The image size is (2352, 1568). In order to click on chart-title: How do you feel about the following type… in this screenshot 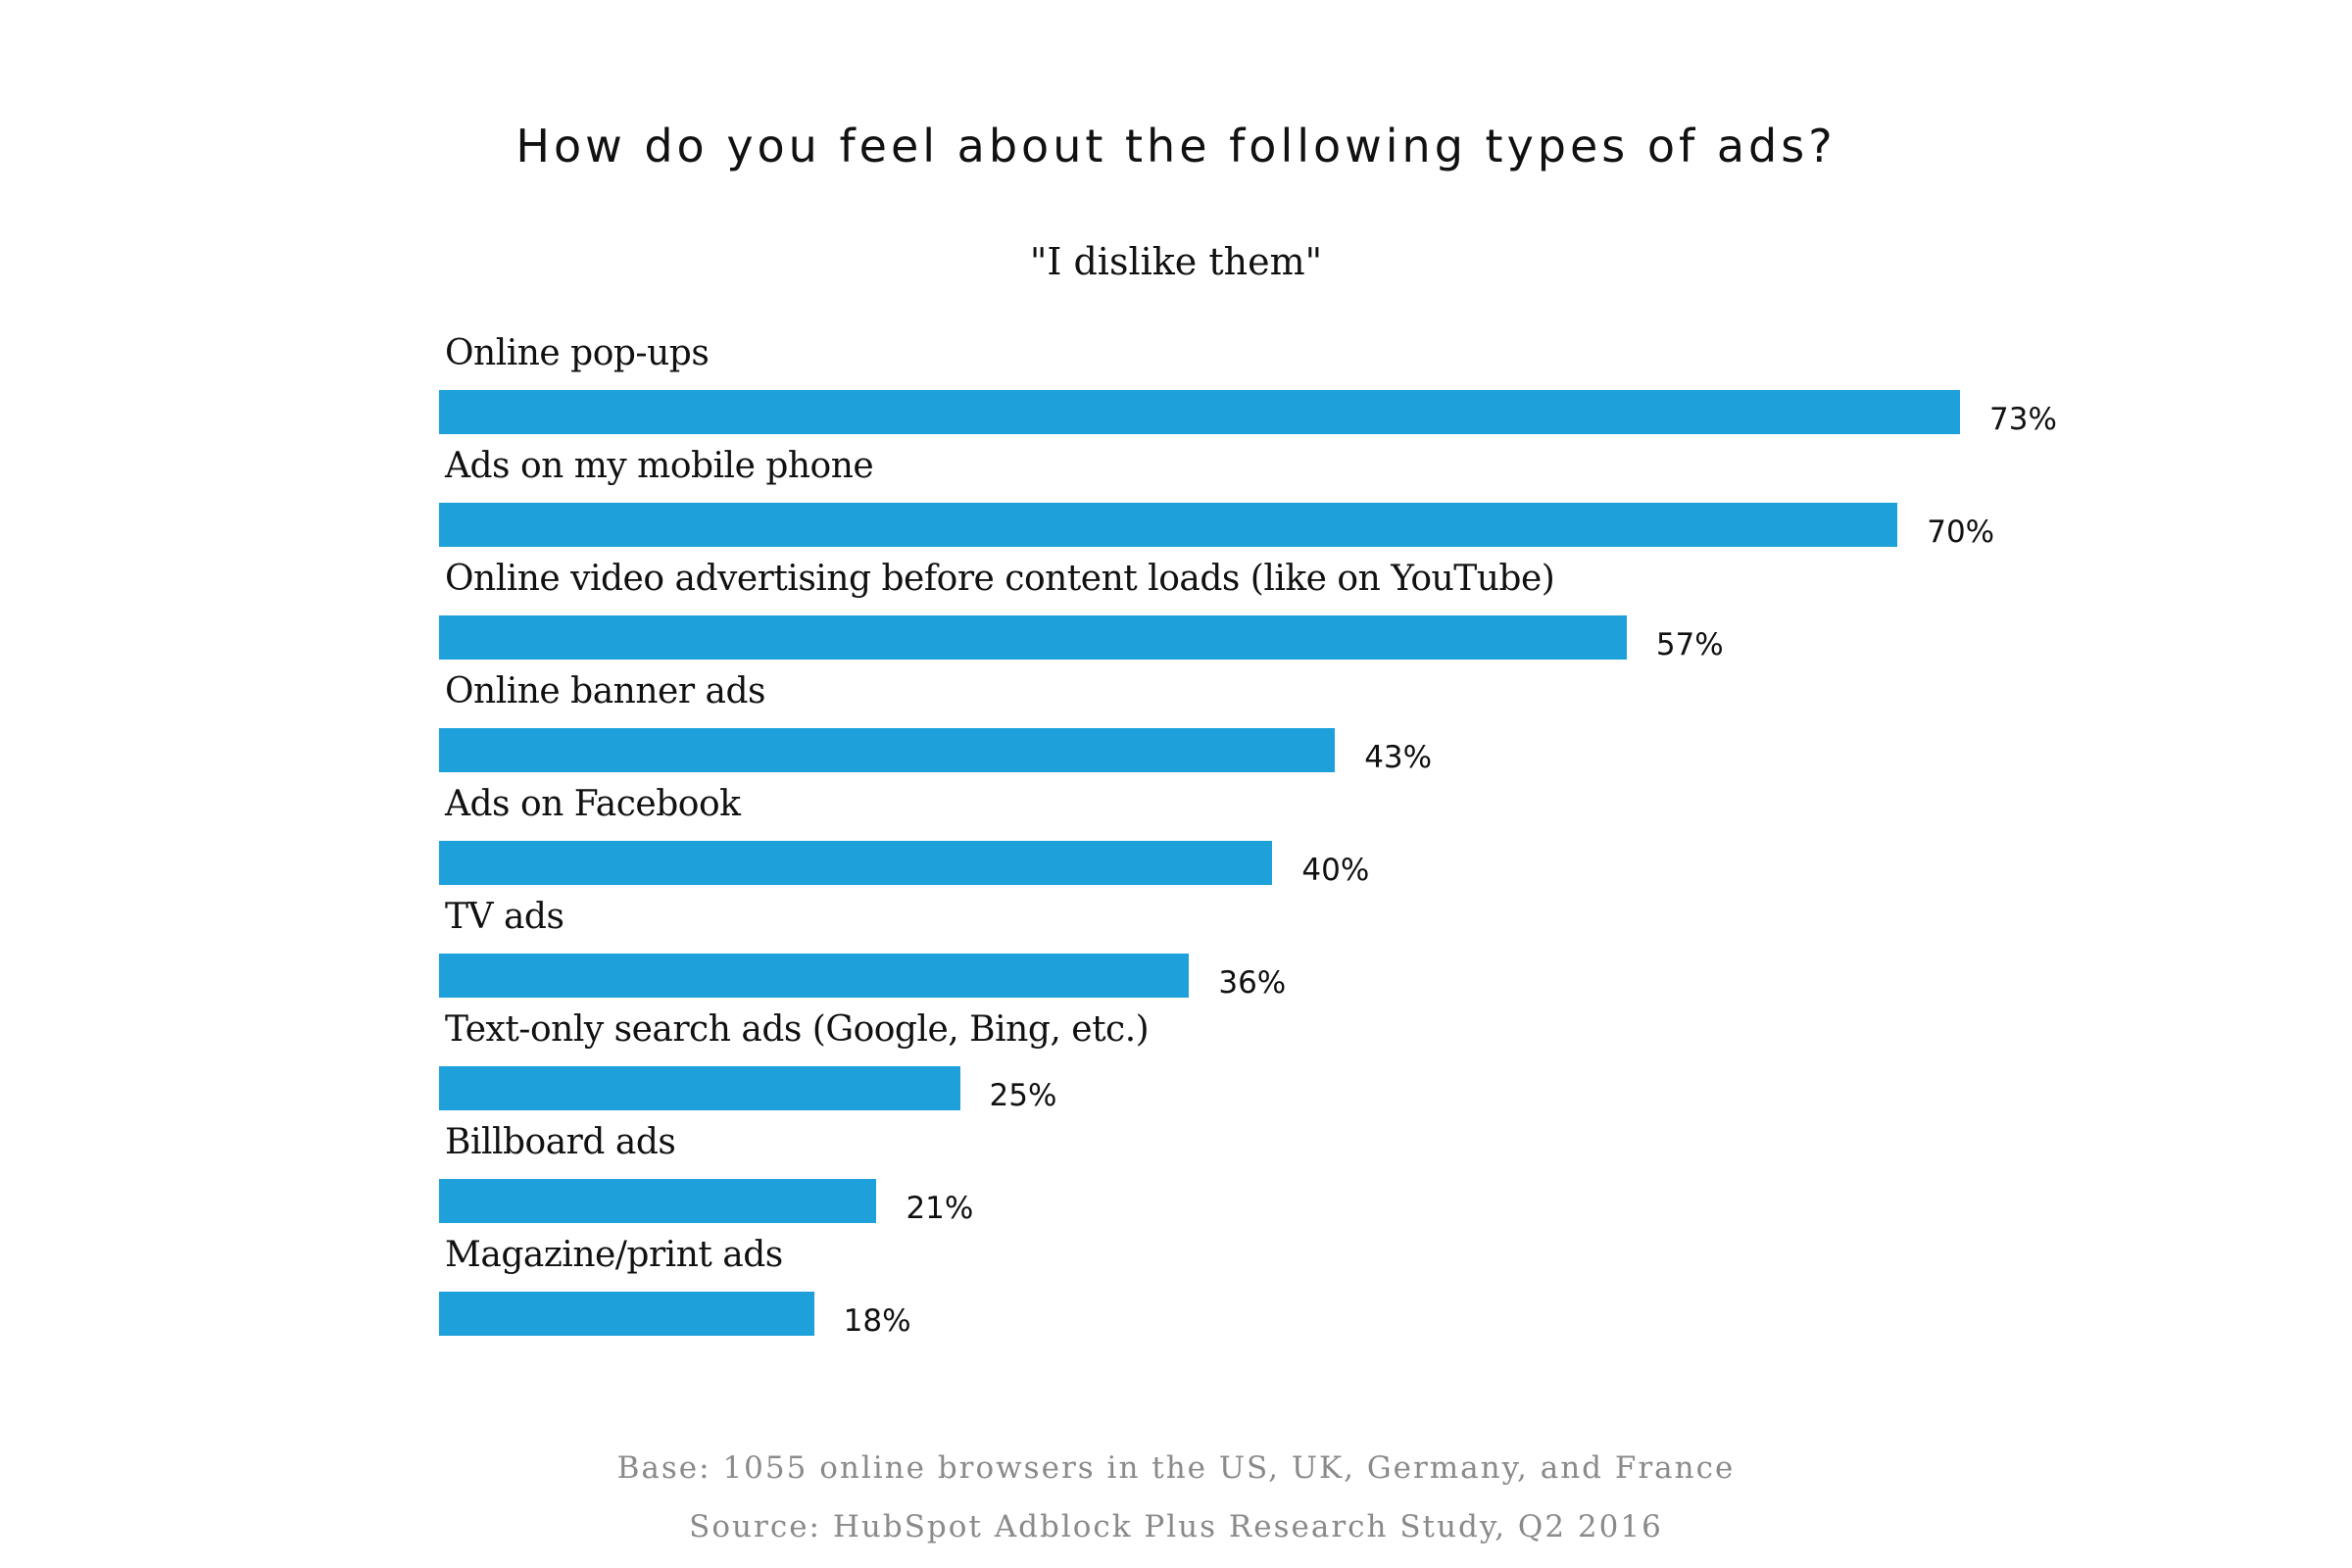, I will do `click(1176, 146)`.